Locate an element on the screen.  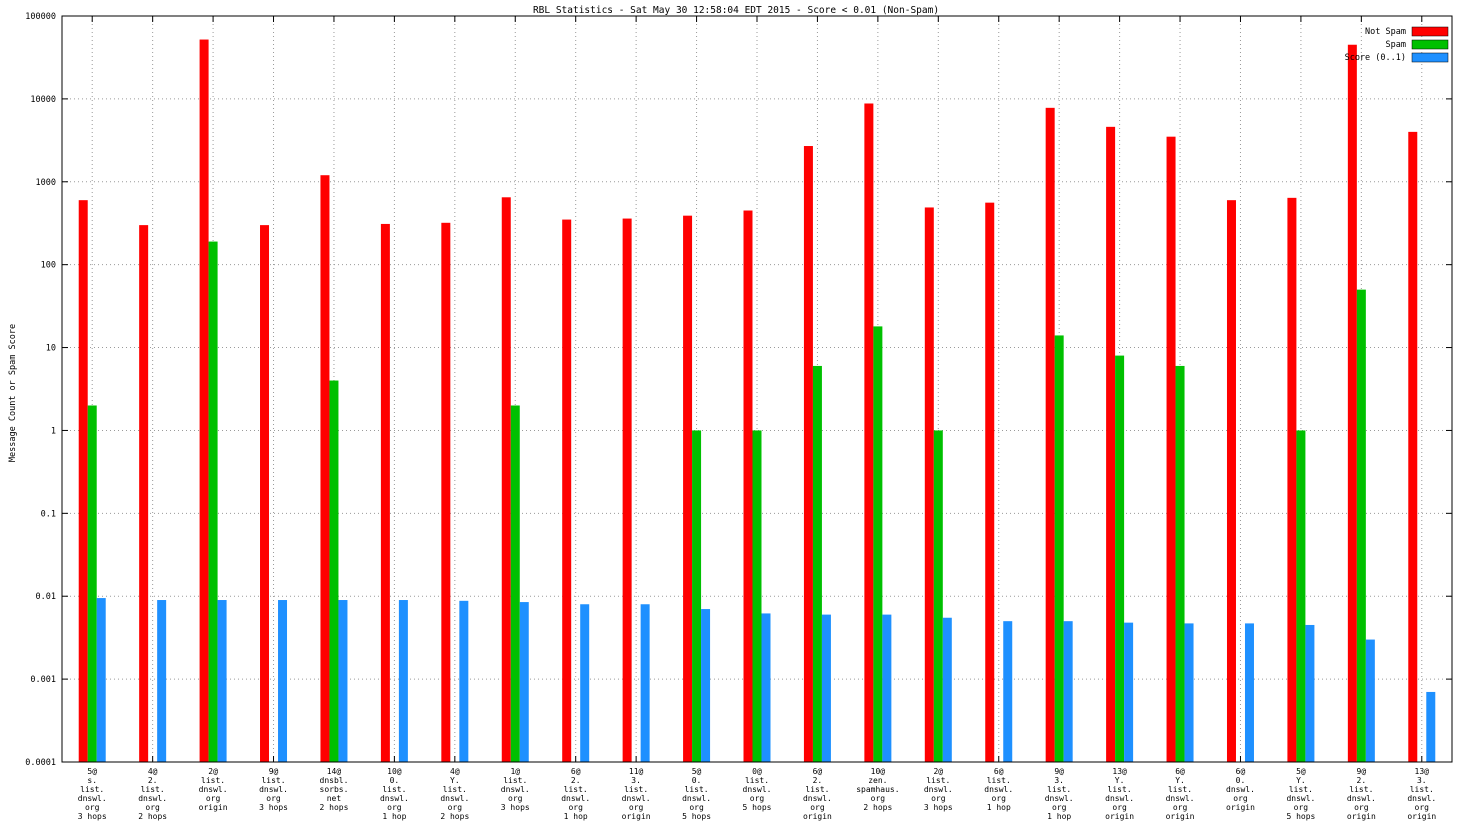
legend-label-1: Spam is located at coordinates (1396, 45).